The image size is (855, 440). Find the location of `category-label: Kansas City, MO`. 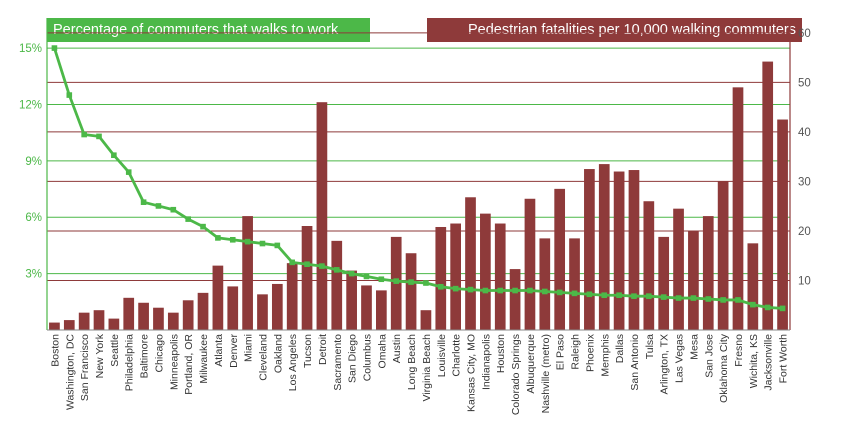

category-label: Kansas City, MO is located at coordinates (472, 373).